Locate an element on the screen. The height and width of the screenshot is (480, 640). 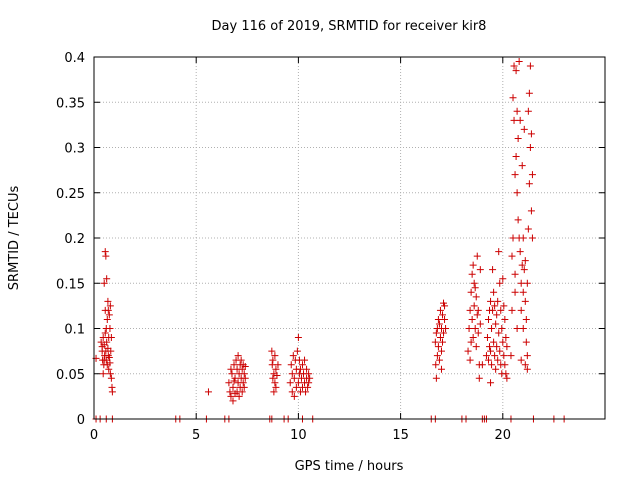
x-axis-title: GPS time / hours is located at coordinates (349, 466).